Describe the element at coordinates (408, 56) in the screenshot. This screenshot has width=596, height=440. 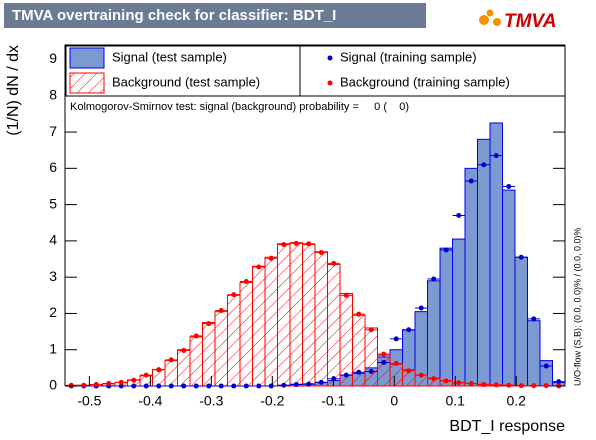
I see `legend-label: Signal (training sample)` at that location.